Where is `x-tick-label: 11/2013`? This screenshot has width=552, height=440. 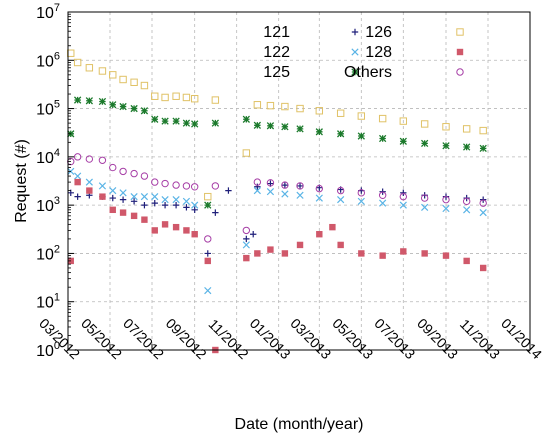 x-tick-label: 11/2013 is located at coordinates (480, 339).